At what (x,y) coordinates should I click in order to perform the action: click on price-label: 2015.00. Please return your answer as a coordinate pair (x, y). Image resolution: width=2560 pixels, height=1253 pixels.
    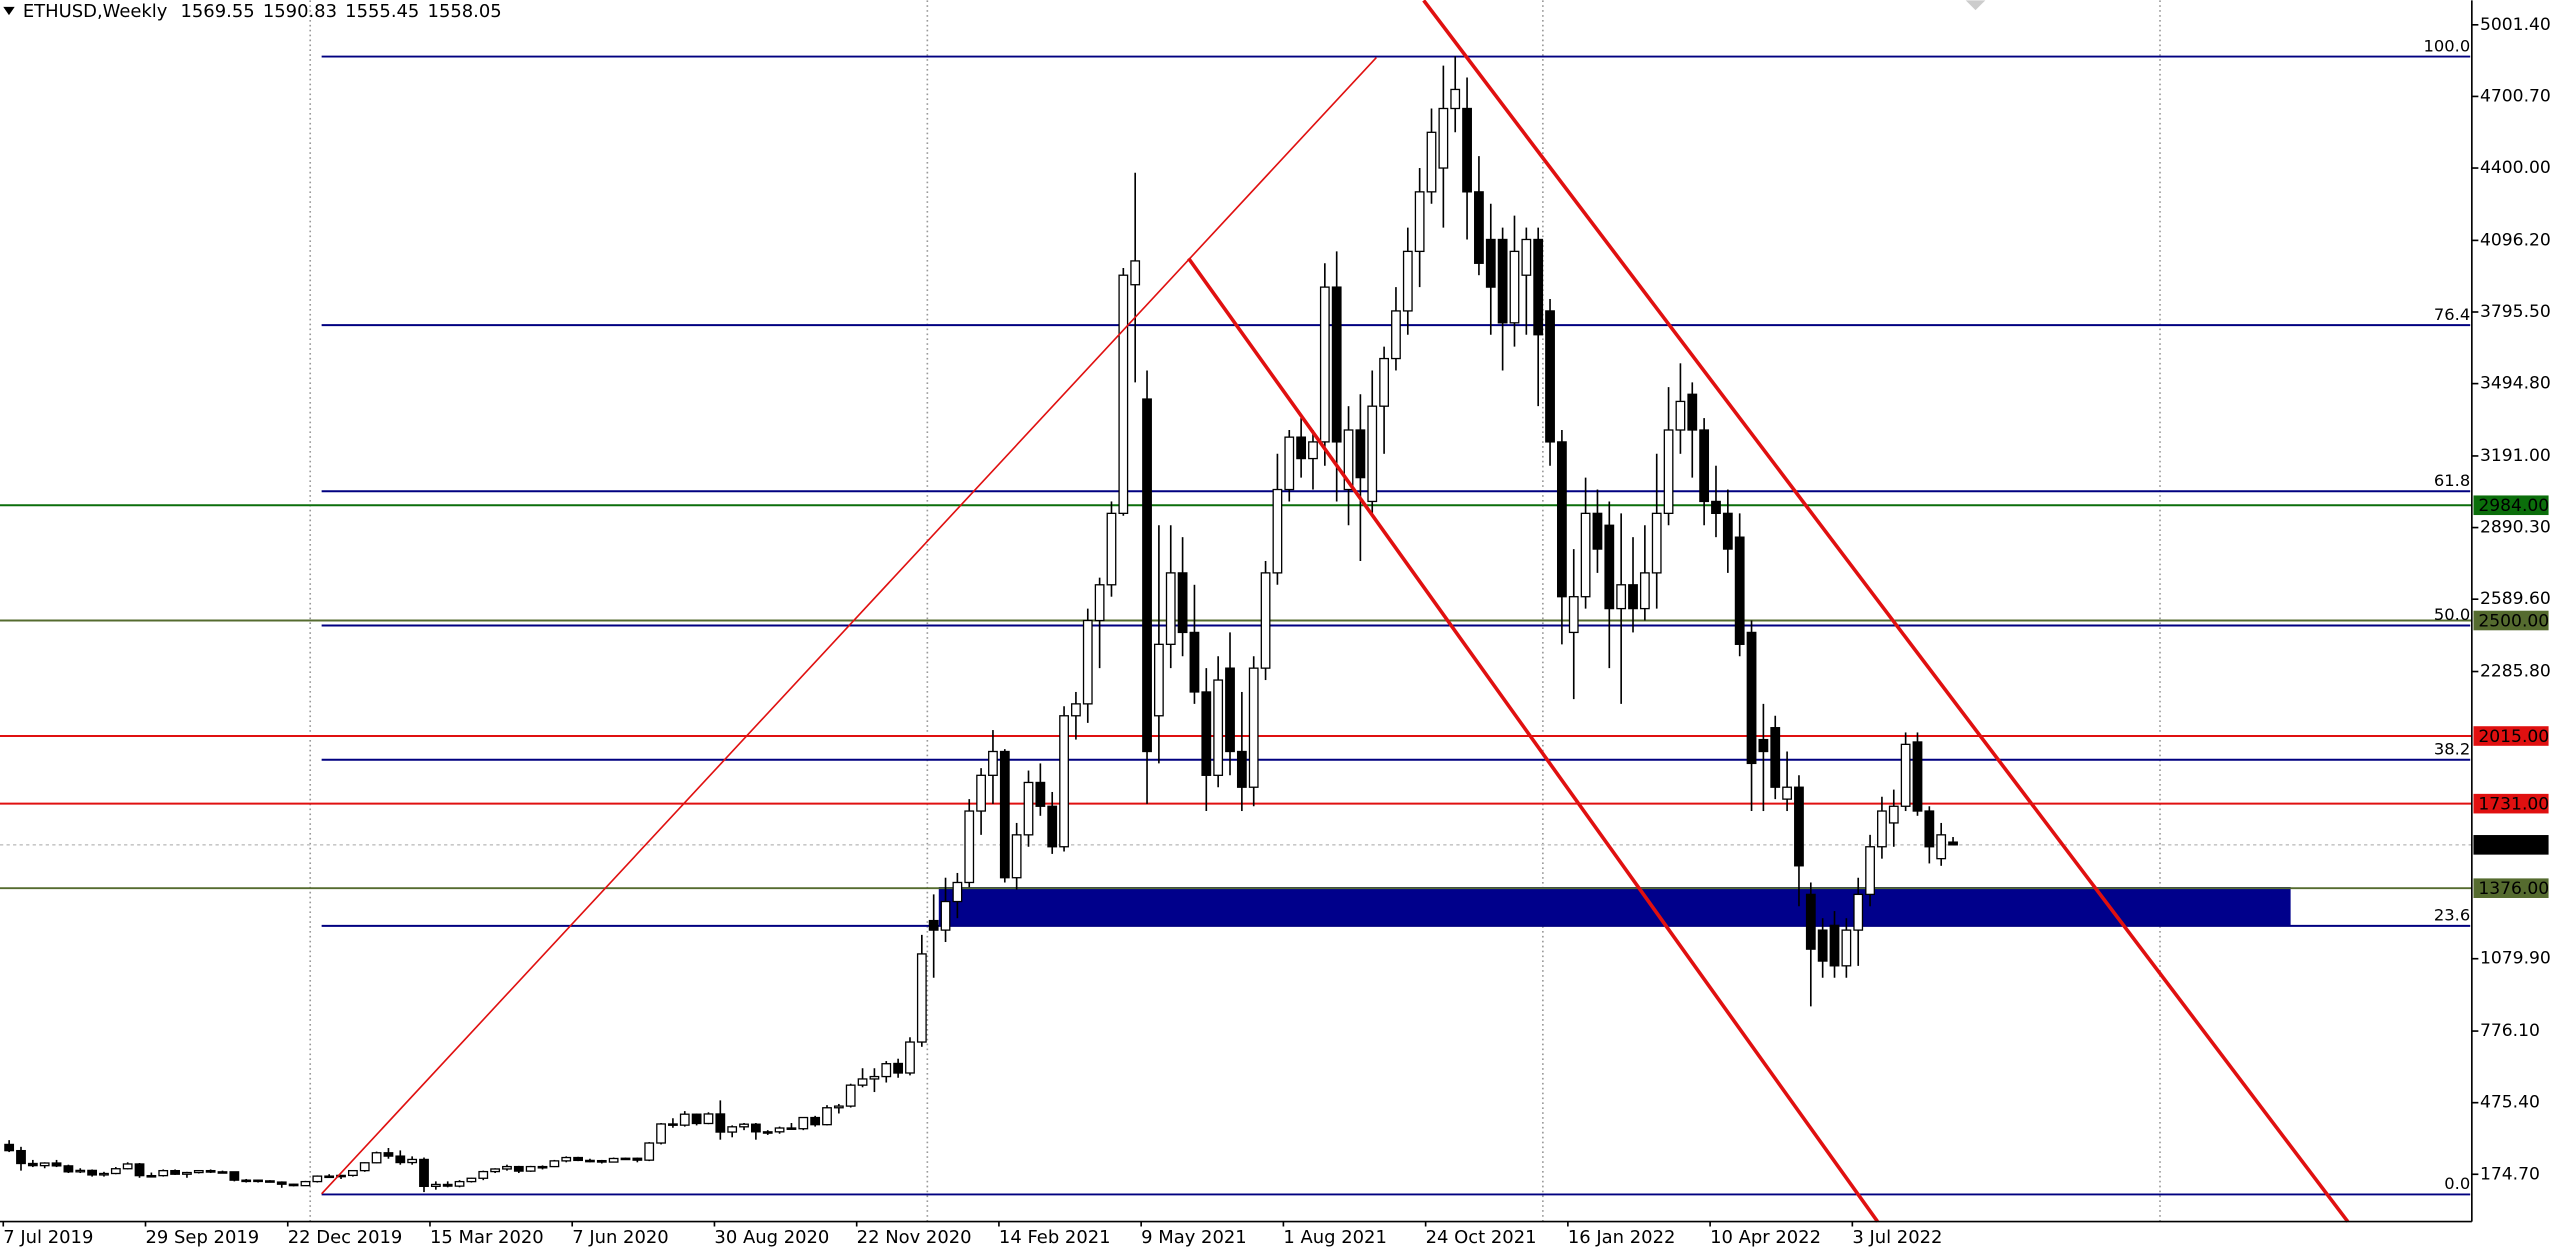
    Looking at the image, I should click on (2513, 737).